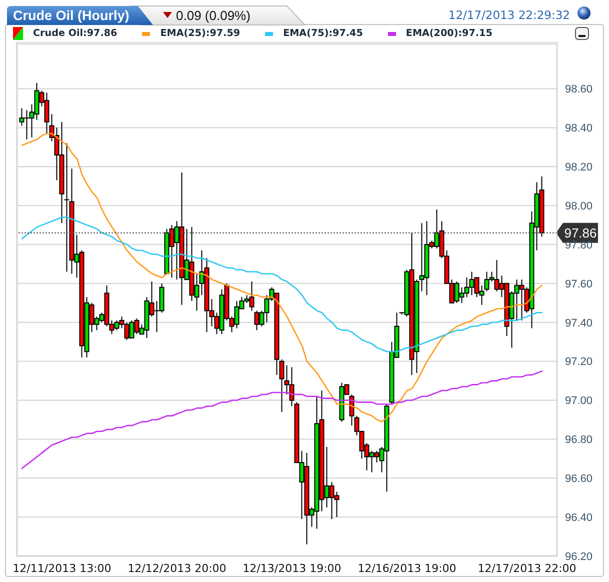 This screenshot has width=609, height=582. I want to click on y-tick-label: 98.20, so click(579, 168).